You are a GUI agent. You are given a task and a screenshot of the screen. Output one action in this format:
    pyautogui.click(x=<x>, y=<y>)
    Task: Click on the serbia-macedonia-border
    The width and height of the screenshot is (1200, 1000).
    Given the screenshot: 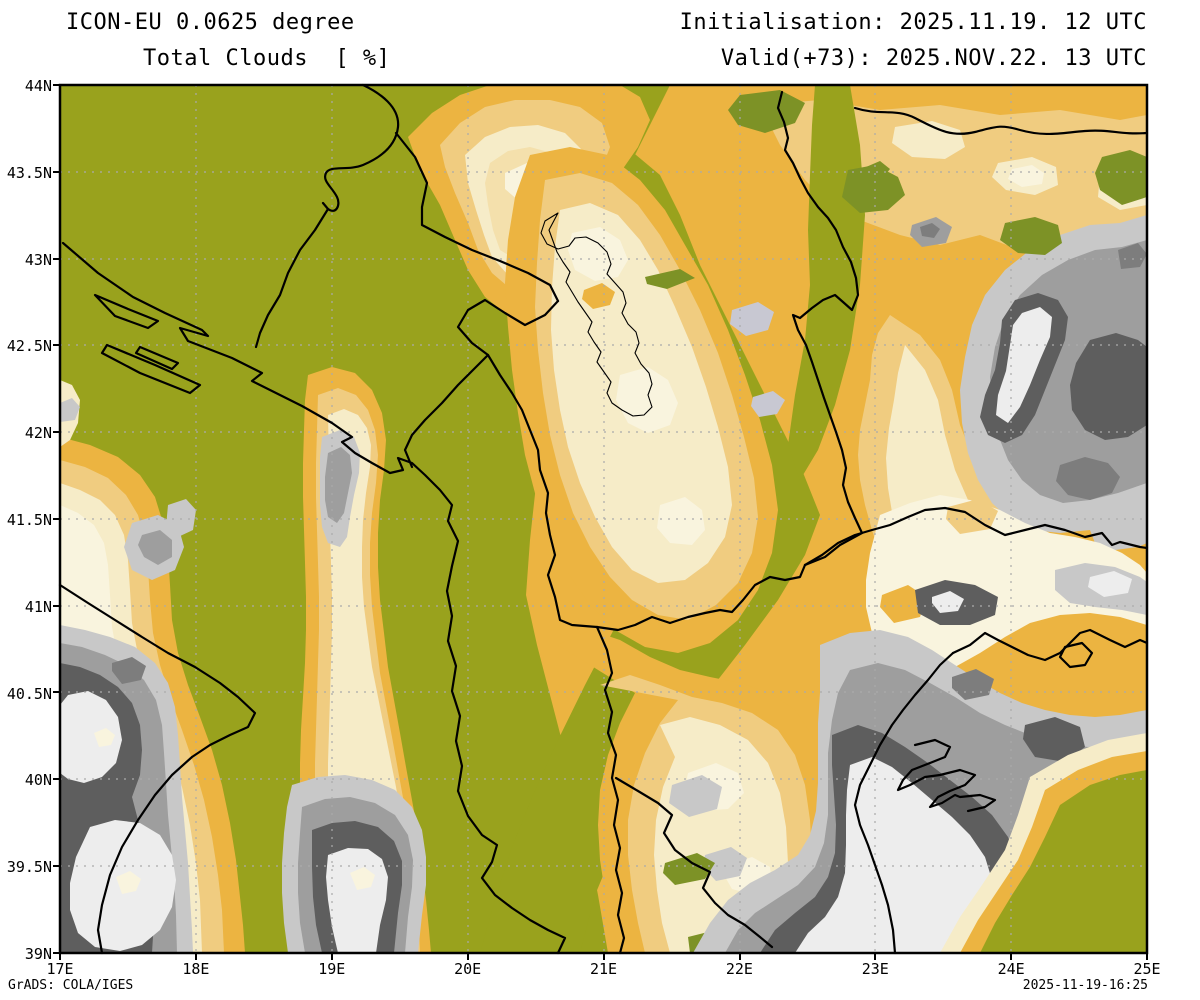 What is the action you would take?
    pyautogui.click(x=701, y=597)
    